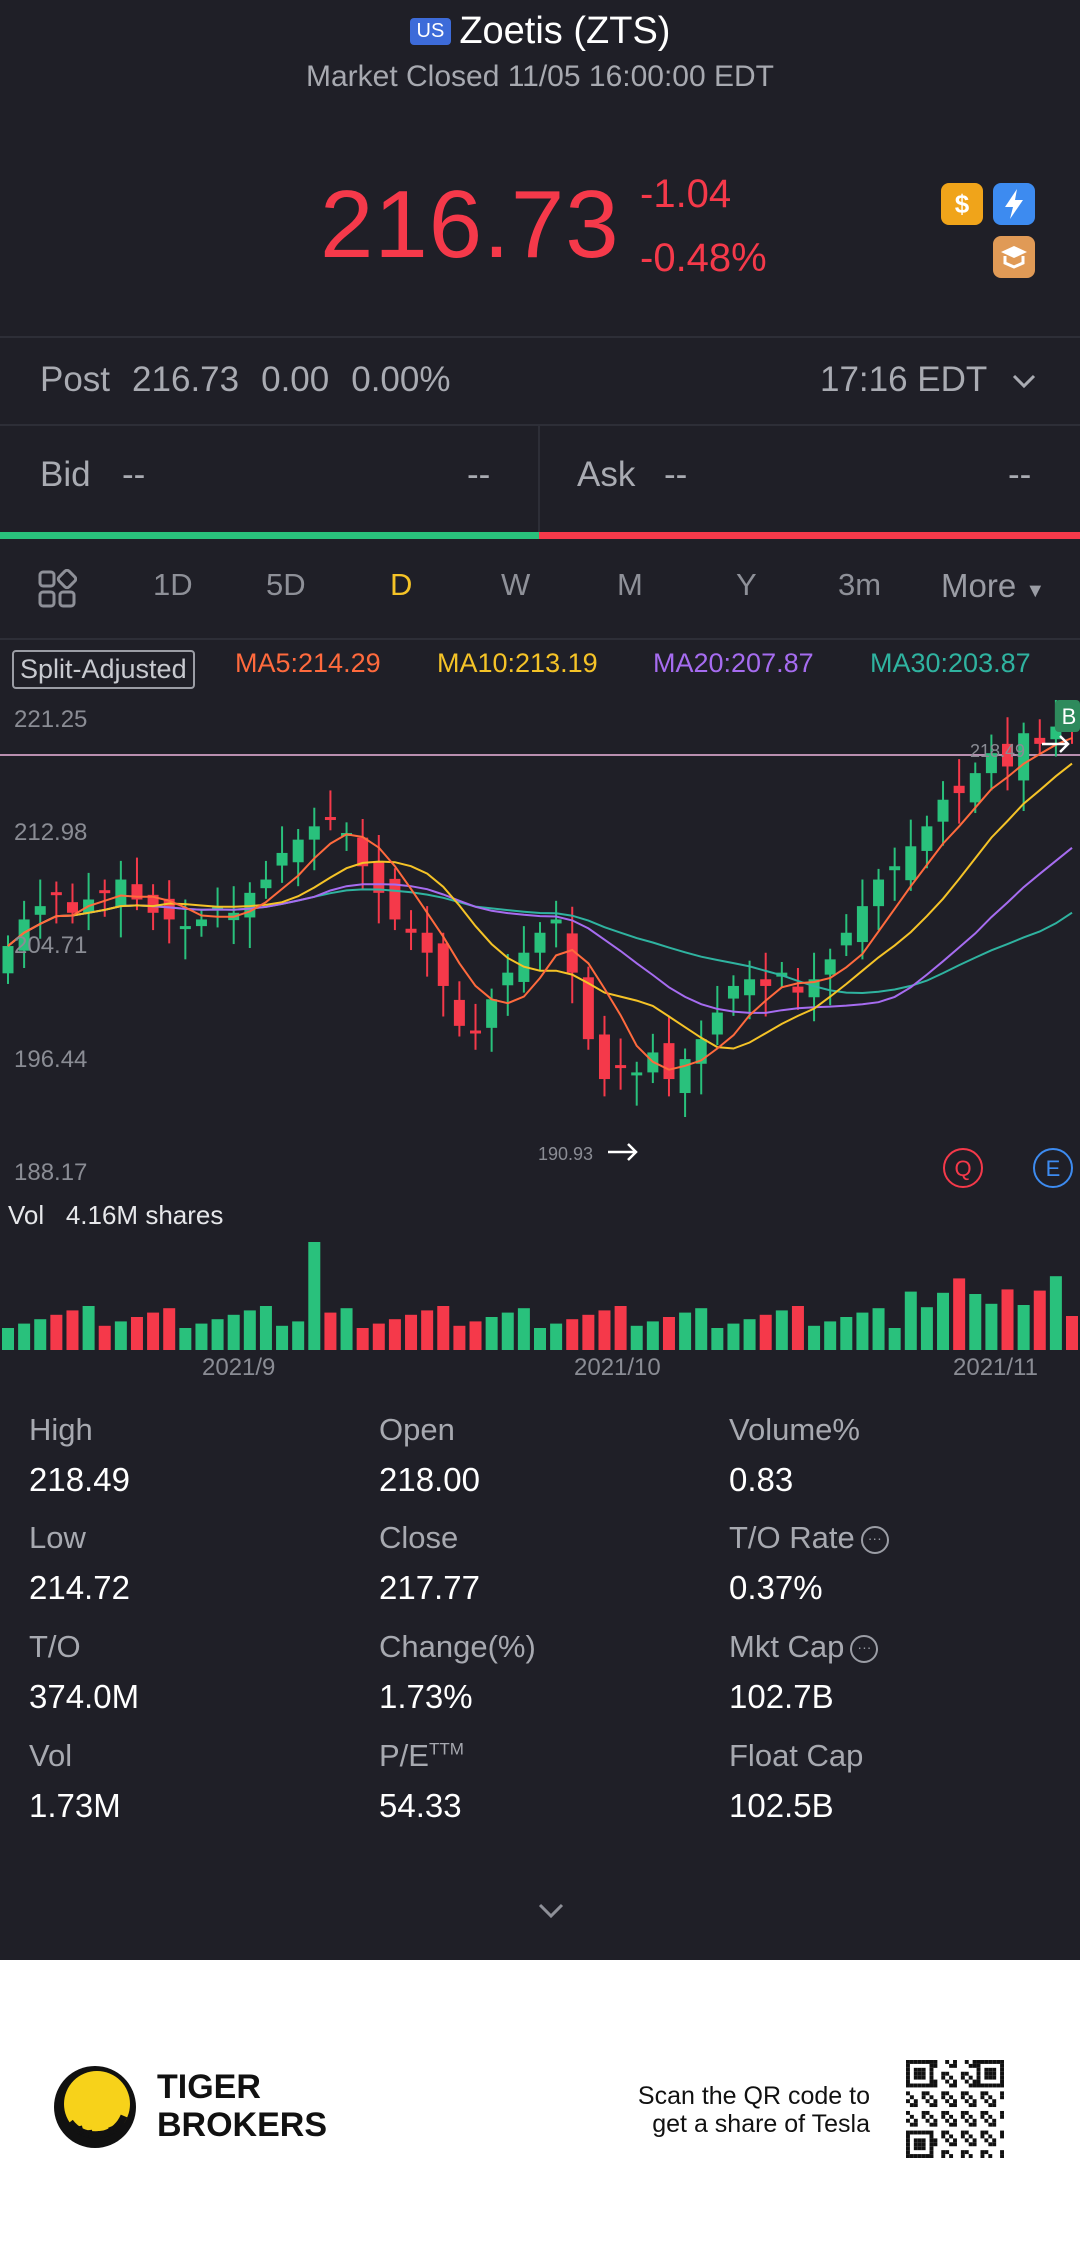 The height and width of the screenshot is (2262, 1080). Describe the element at coordinates (419, 1537) in the screenshot. I see `stat-label-close: Close` at that location.